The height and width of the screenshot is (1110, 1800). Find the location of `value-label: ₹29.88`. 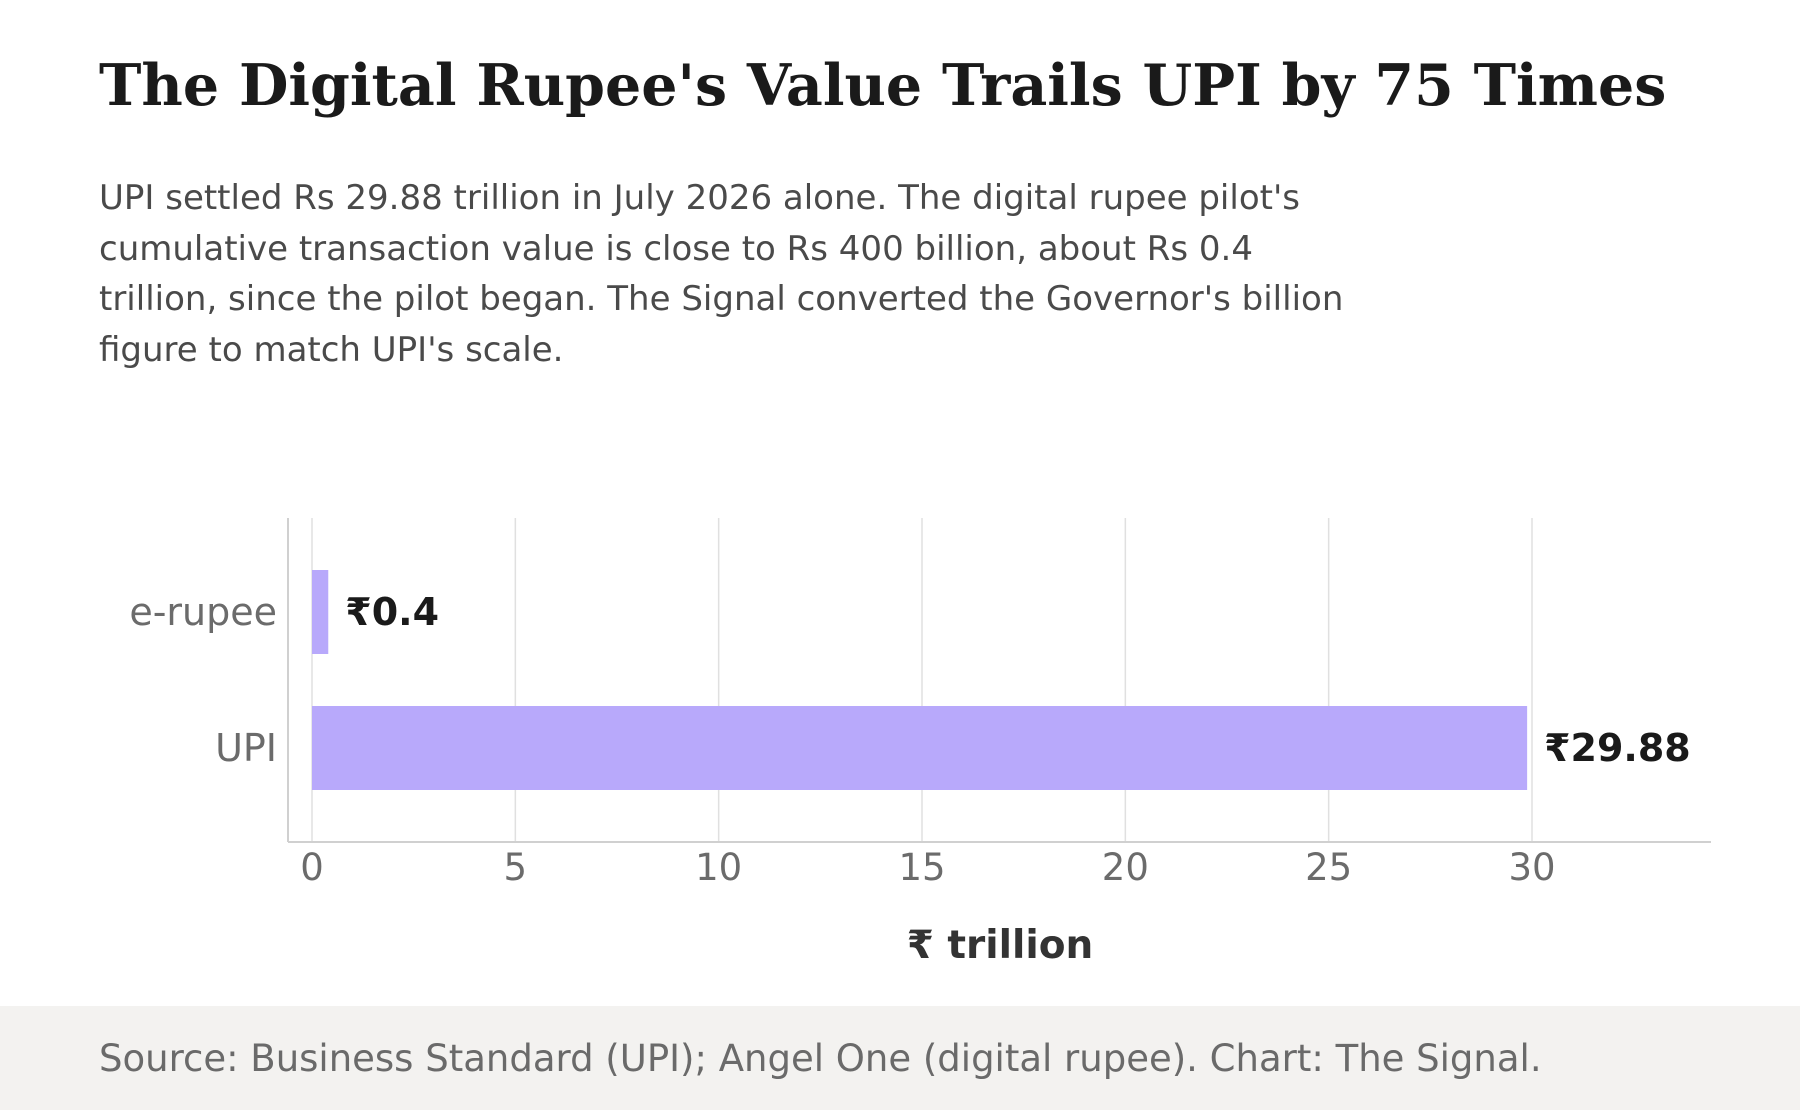

value-label: ₹29.88 is located at coordinates (1617, 748).